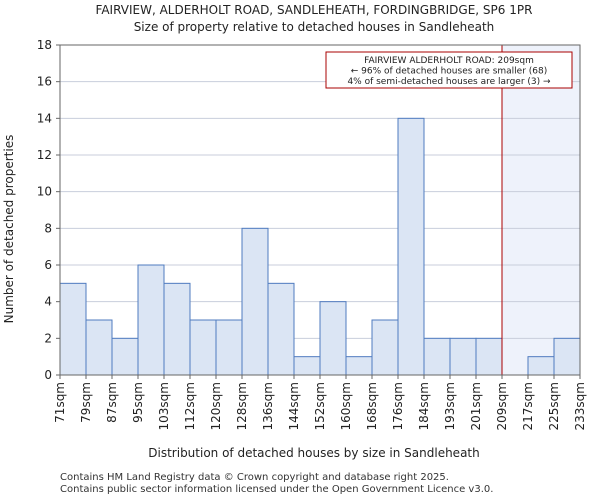 The image size is (600, 500). I want to click on y-tick-label: 4, so click(48, 302).